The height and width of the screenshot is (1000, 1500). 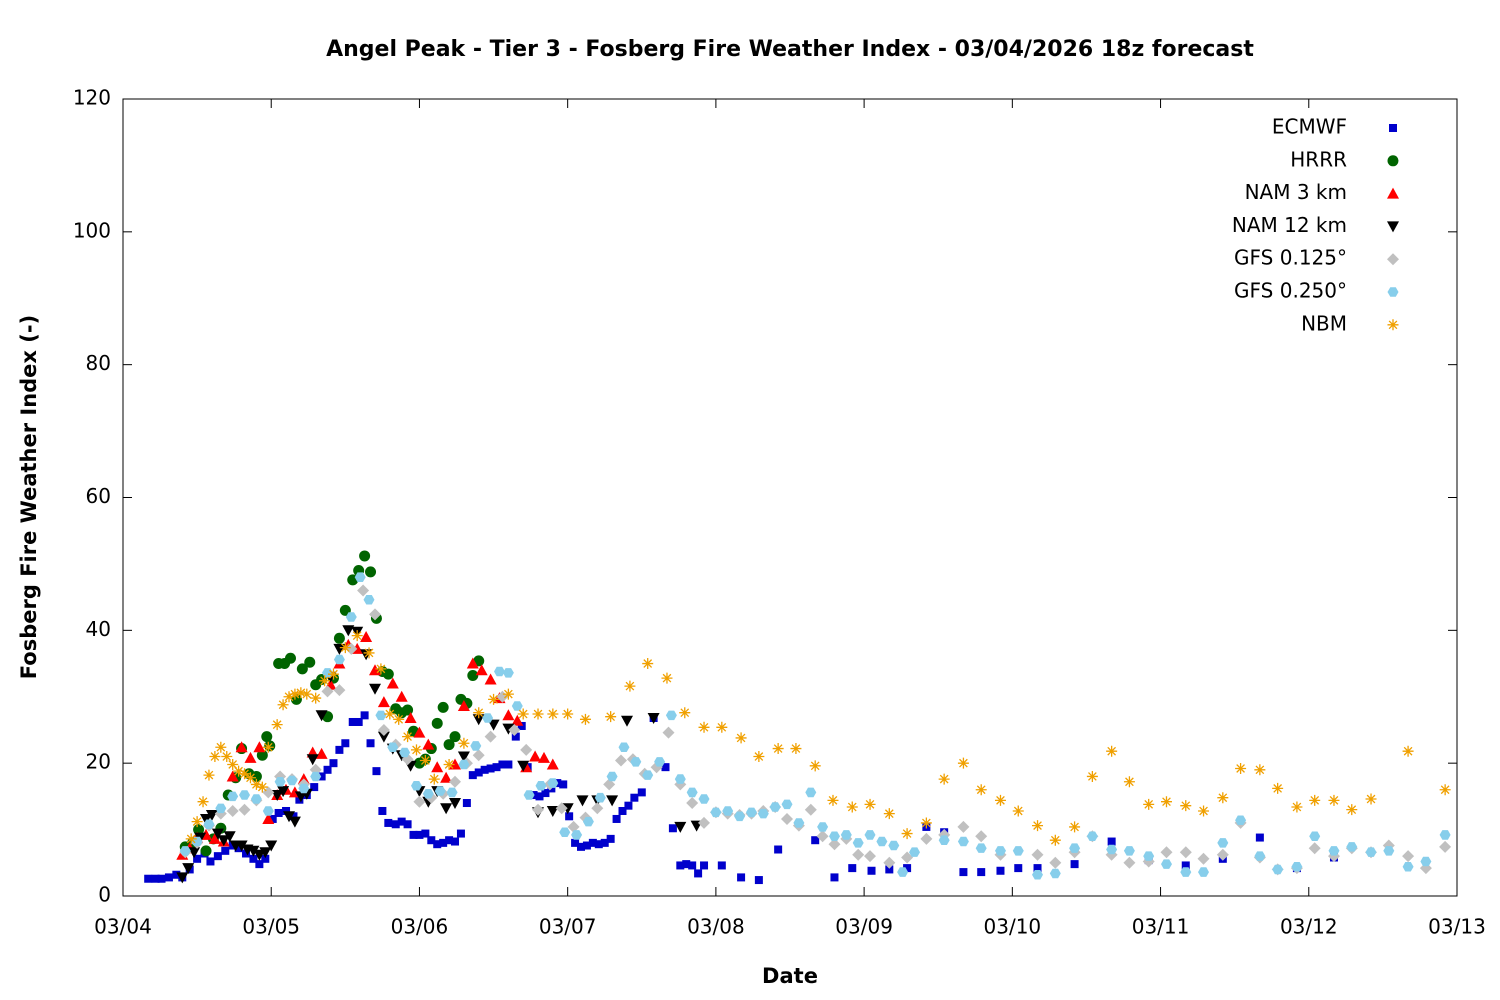 What do you see at coordinates (1393, 227) in the screenshot?
I see `legend-marker` at bounding box center [1393, 227].